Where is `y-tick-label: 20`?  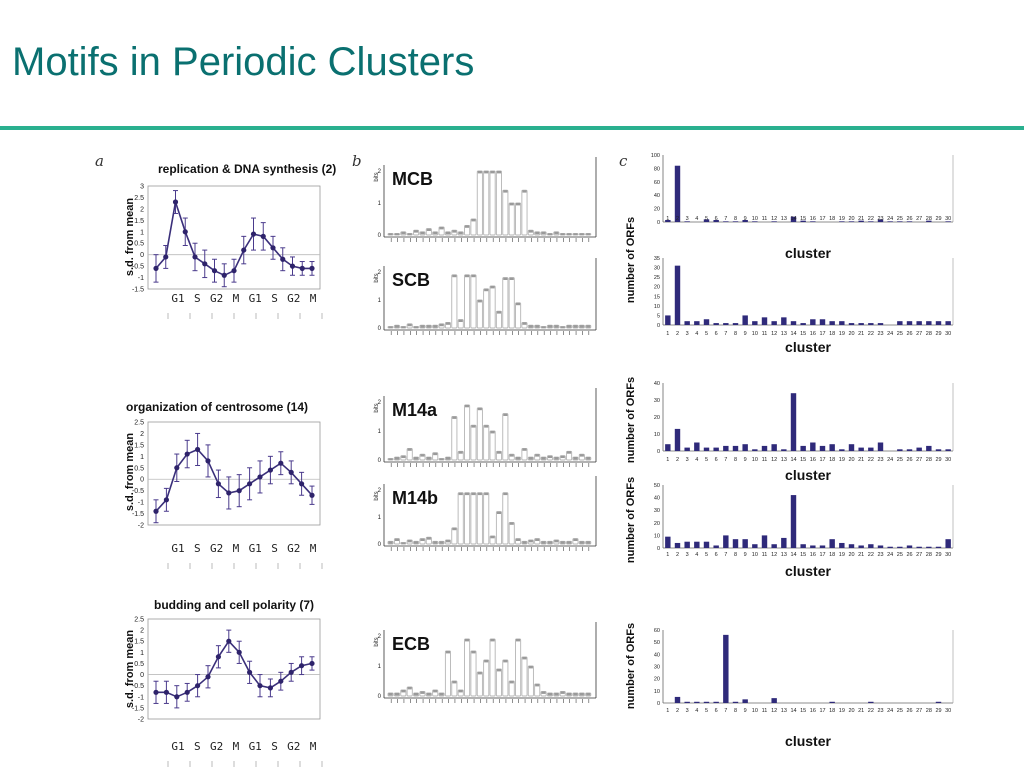
y-tick-label: 20 is located at coordinates (657, 210).